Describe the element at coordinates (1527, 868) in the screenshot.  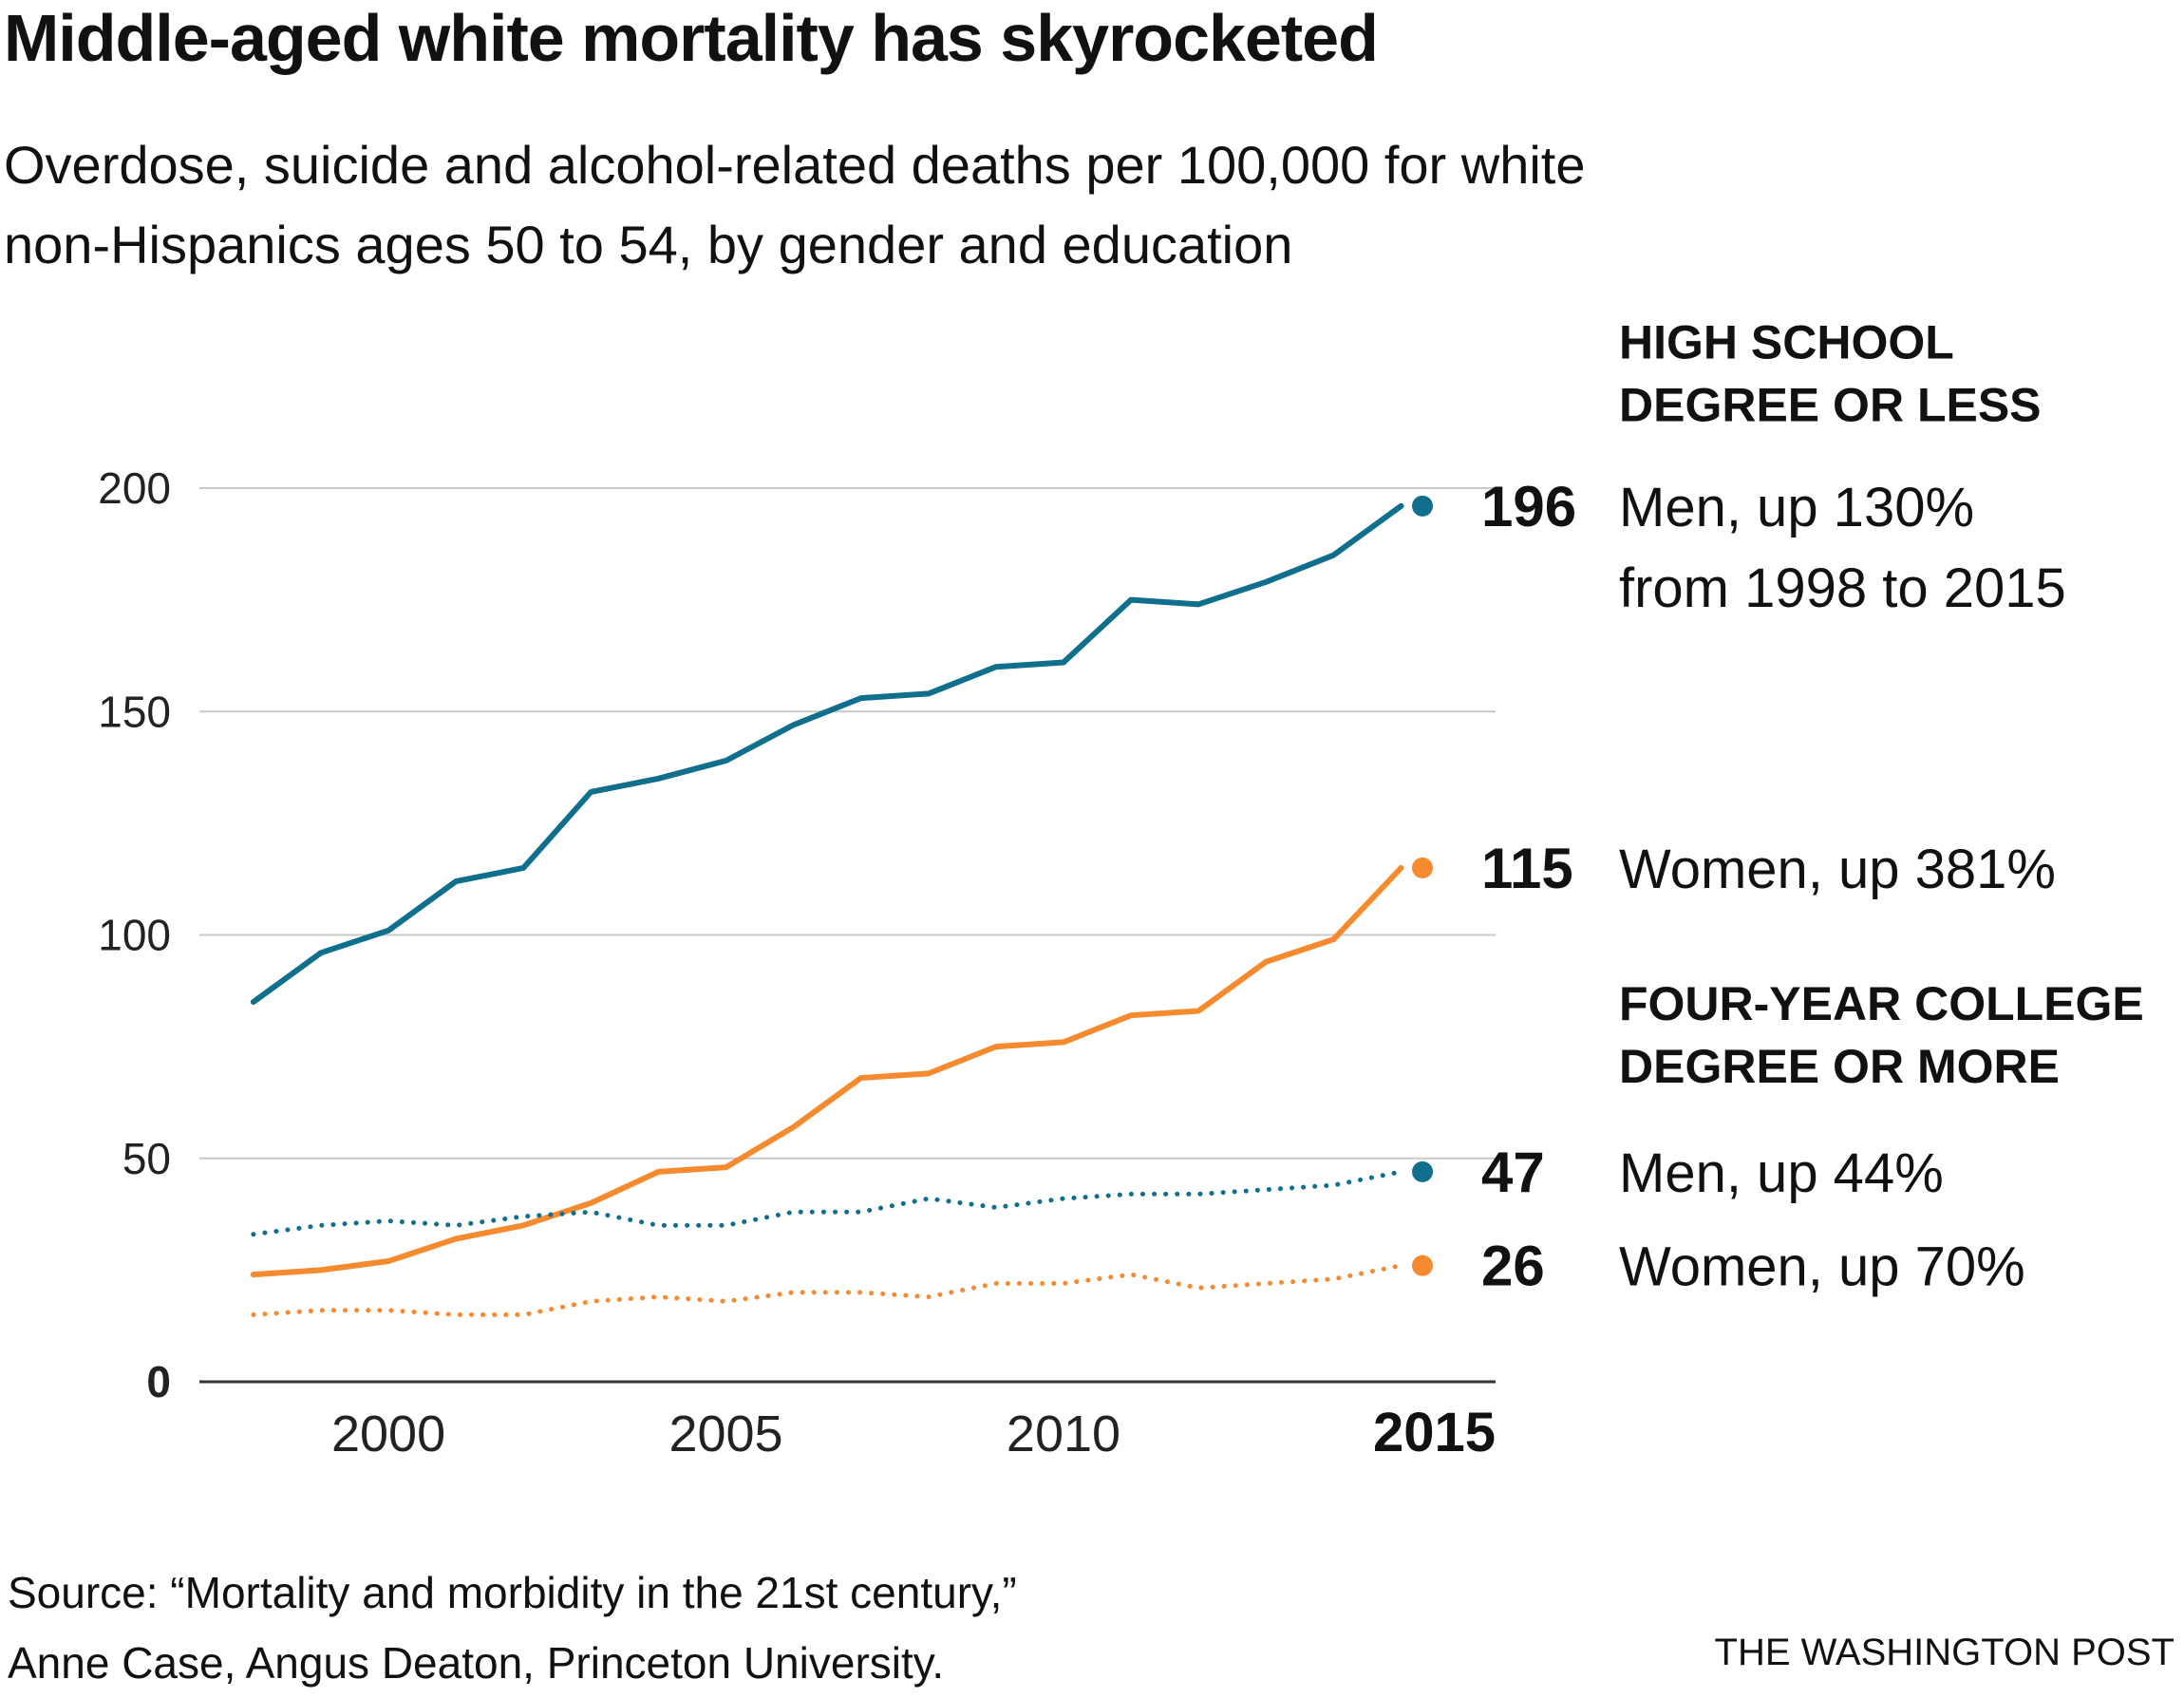
I see `series-end-value-2: 115` at that location.